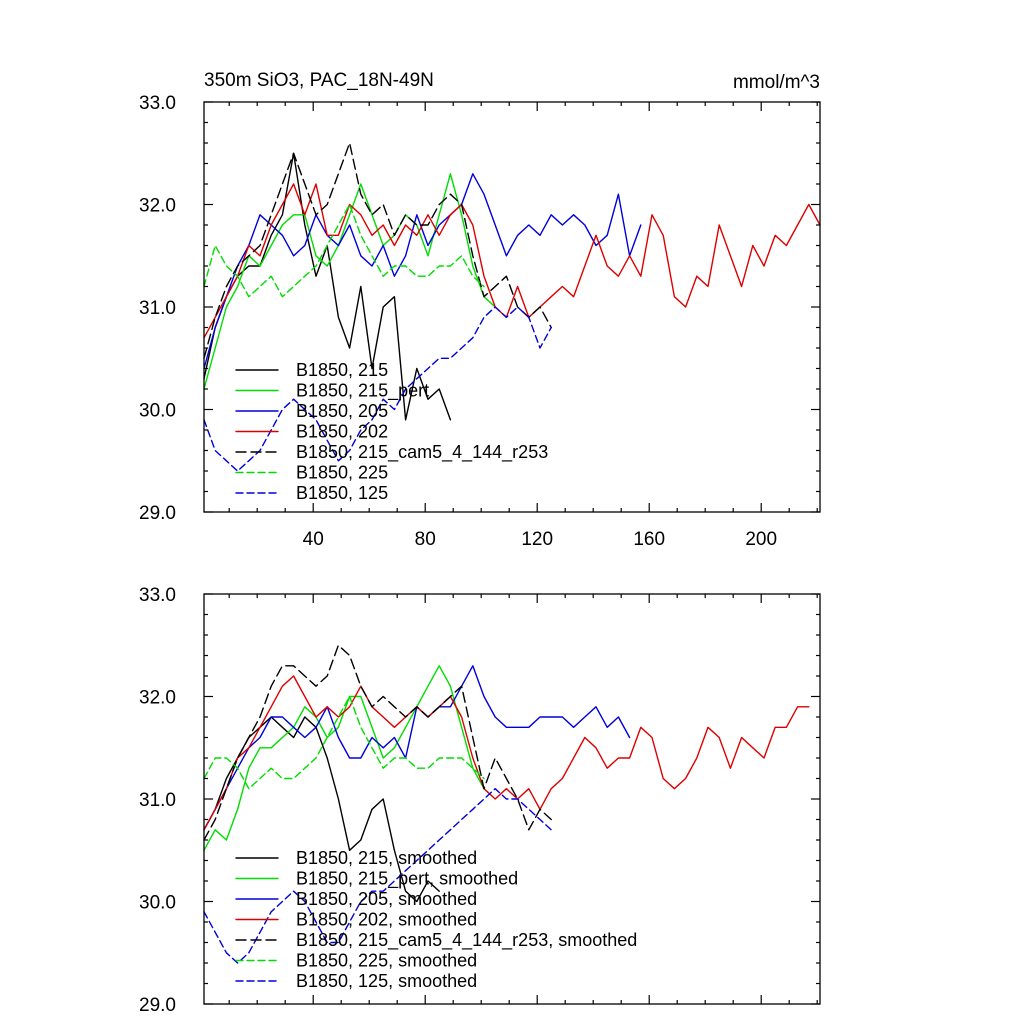 The width and height of the screenshot is (1024, 1024). I want to click on legend-label-1: B1850, 215, smoothed, so click(386, 858).